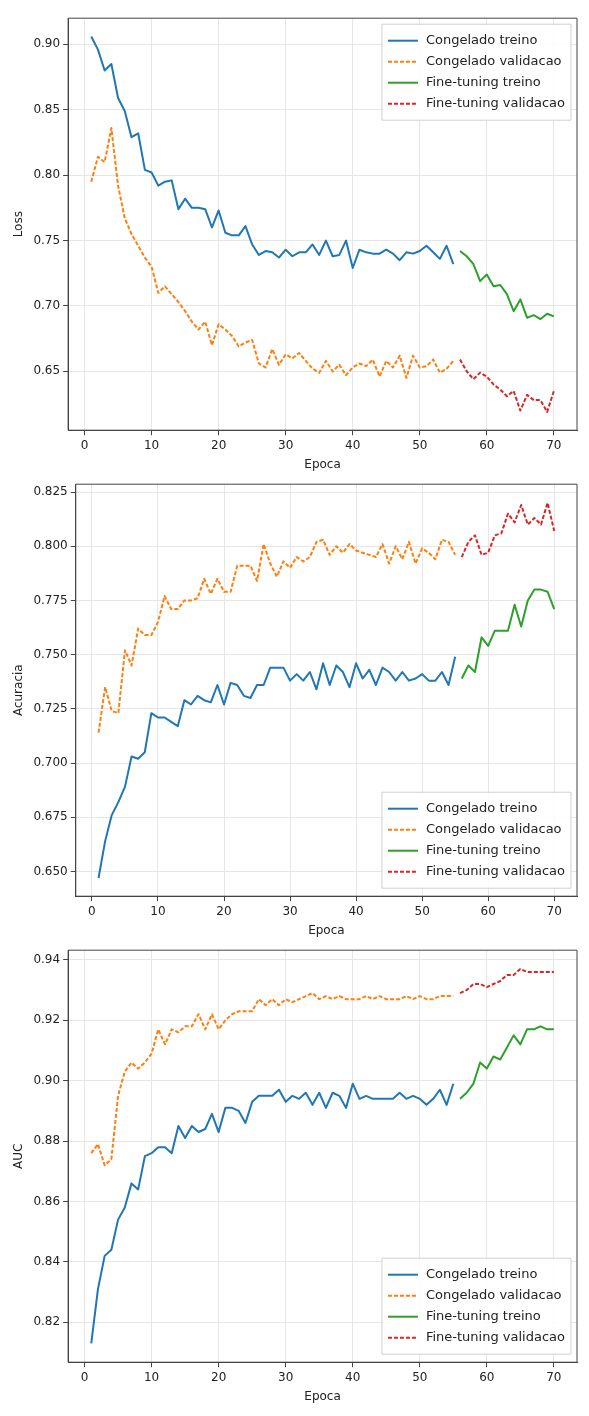 The height and width of the screenshot is (1416, 589). I want to click on y-tick-label: 0.88, so click(47, 1140).